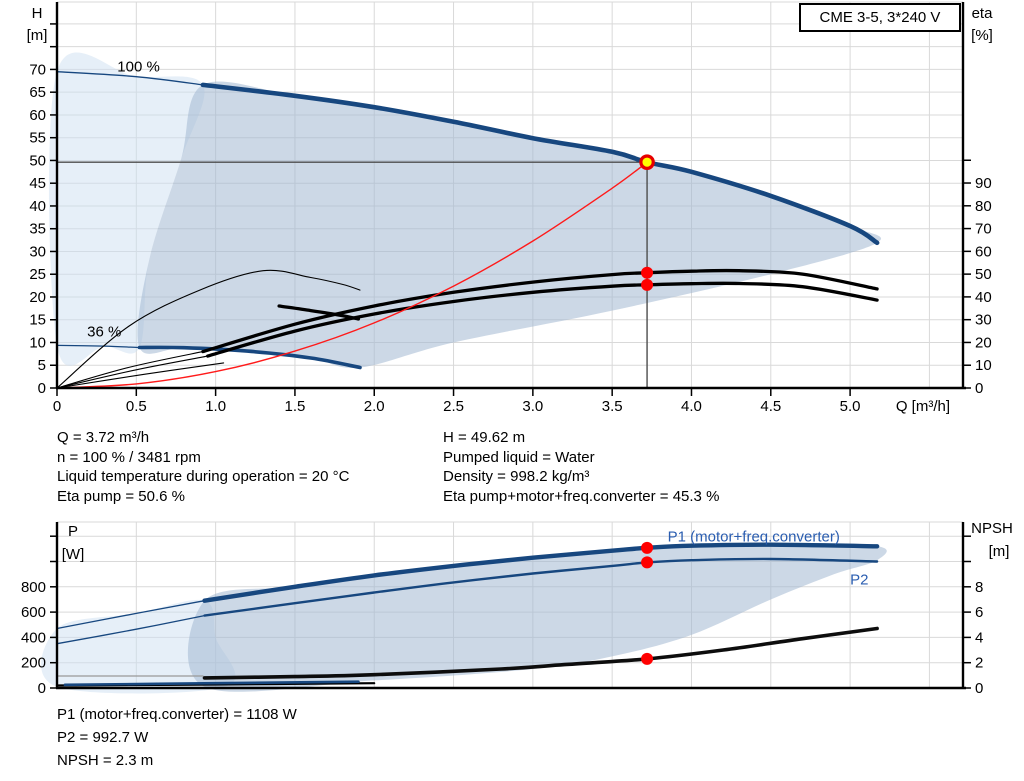 The height and width of the screenshot is (781, 1024). What do you see at coordinates (211, 683) in the screenshot?
I see `p-min-speed-stub` at bounding box center [211, 683].